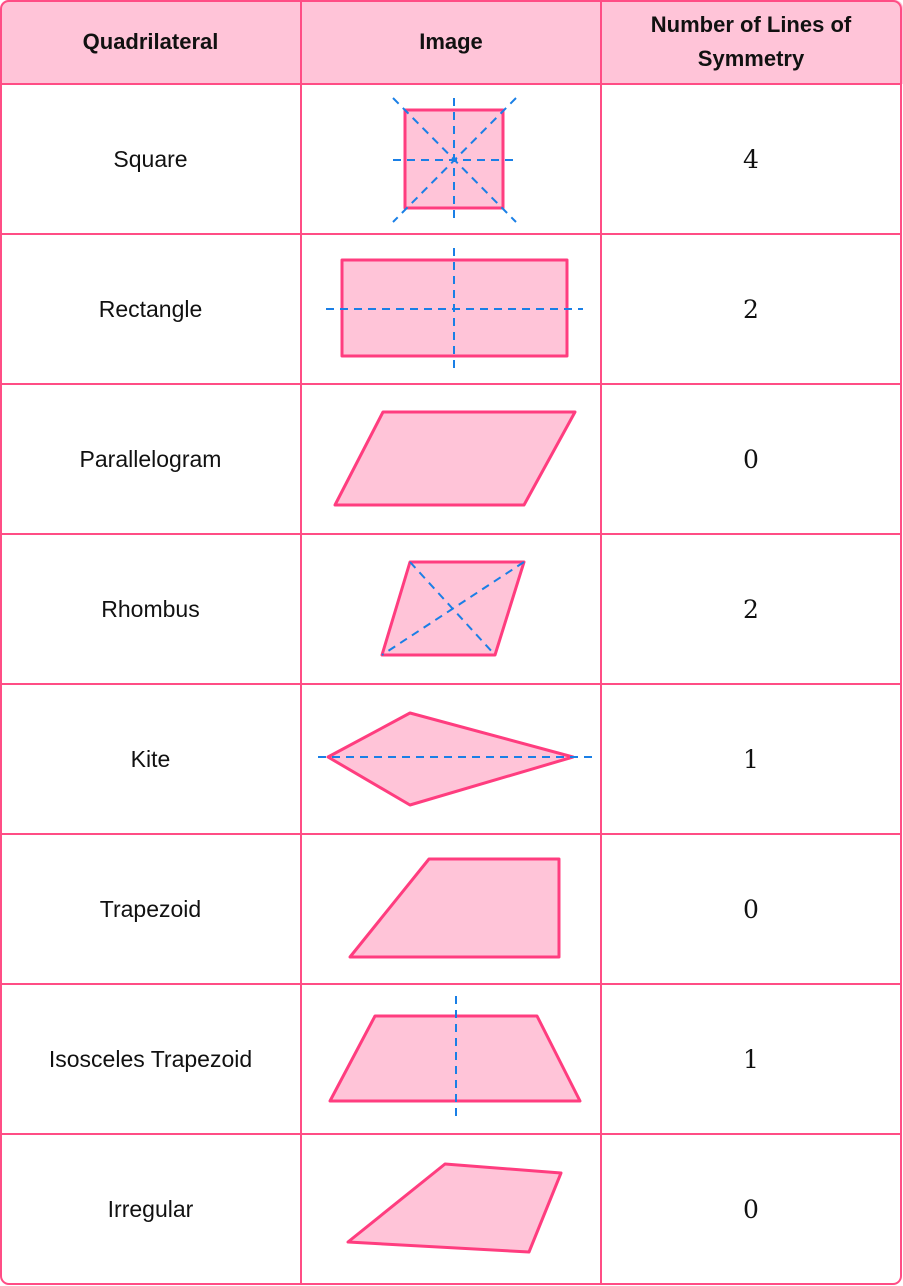 The width and height of the screenshot is (903, 1286). I want to click on quadrilateral-name: Rectangle, so click(150, 308).